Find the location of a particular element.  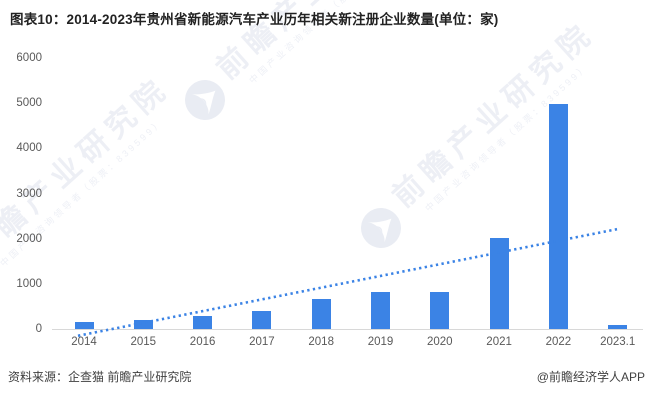

x-axis-tick-label: 2017 is located at coordinates (262, 342).